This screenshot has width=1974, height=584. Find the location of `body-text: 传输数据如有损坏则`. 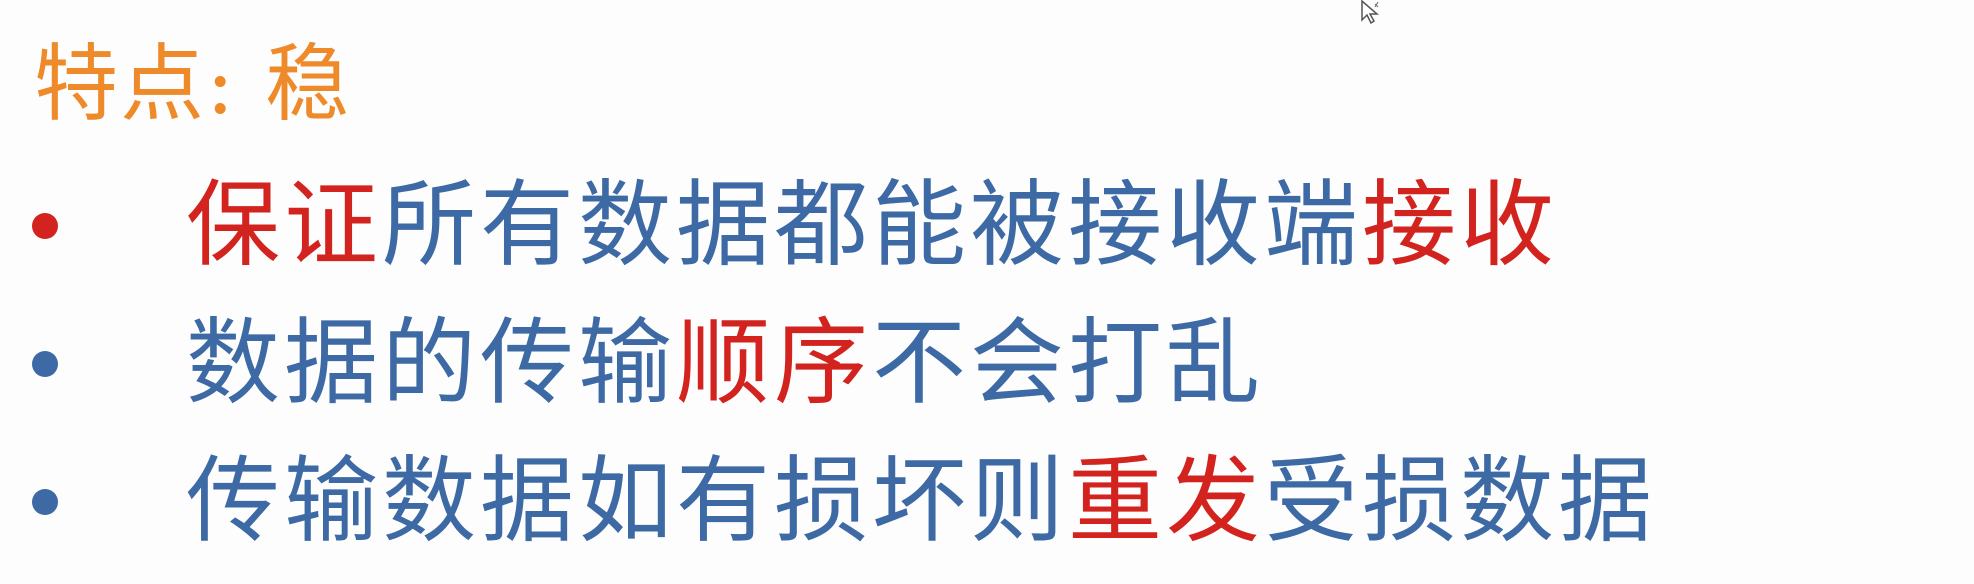

body-text: 传输数据如有损坏则 is located at coordinates (627, 501).